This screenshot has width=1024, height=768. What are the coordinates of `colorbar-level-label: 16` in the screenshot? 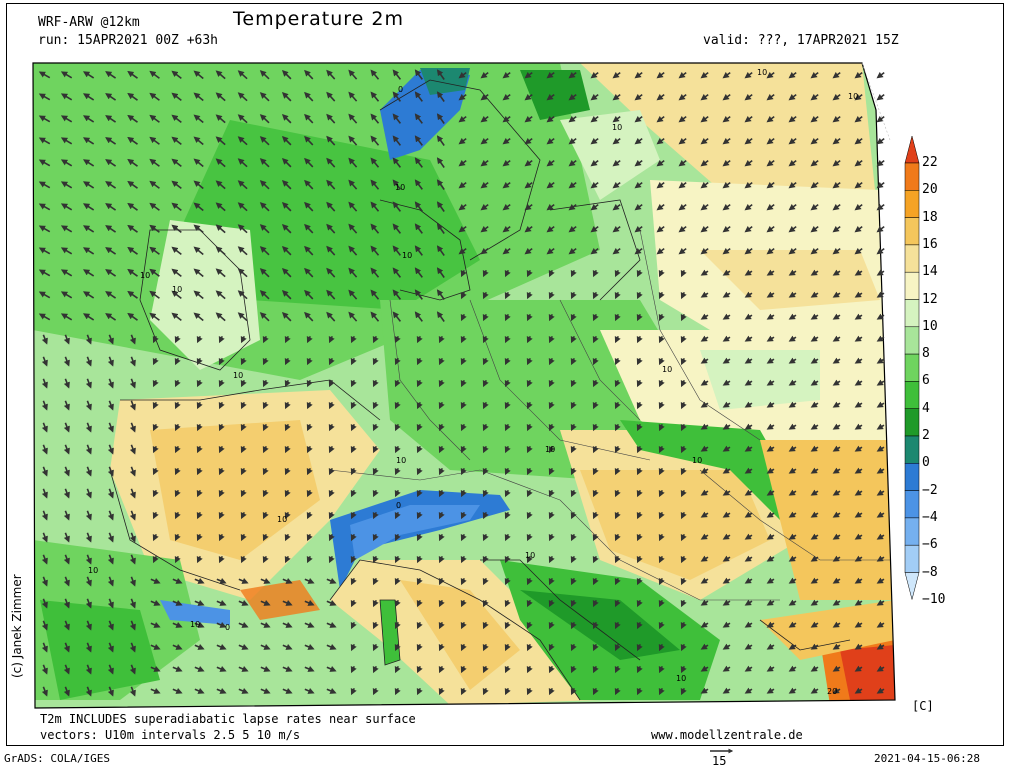 It's located at (930, 244).